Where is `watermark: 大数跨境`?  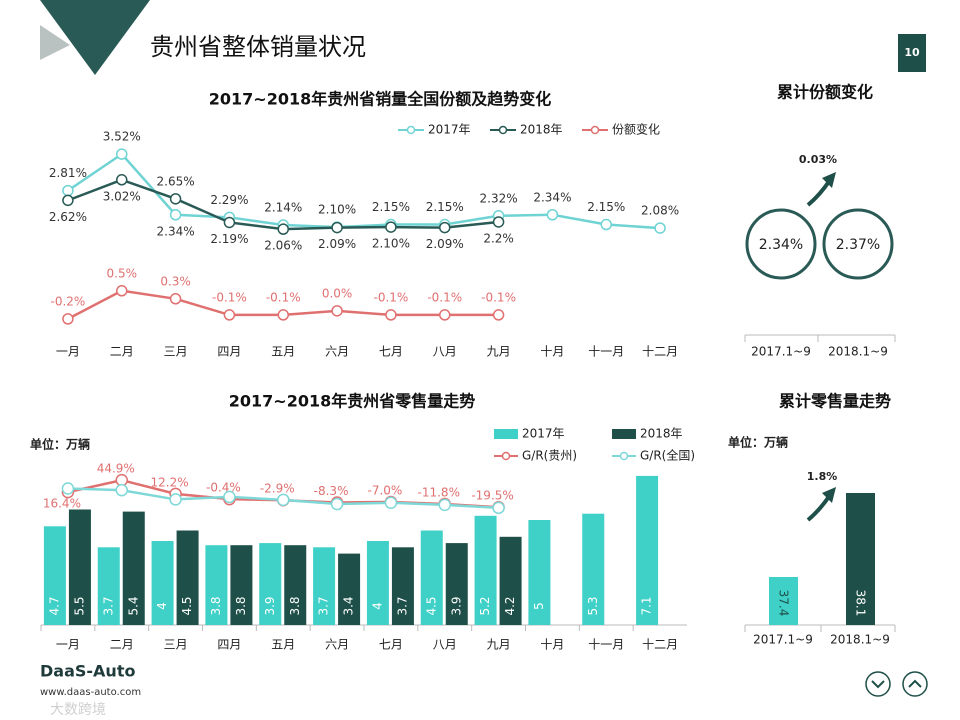 watermark: 大数跨境 is located at coordinates (78, 710).